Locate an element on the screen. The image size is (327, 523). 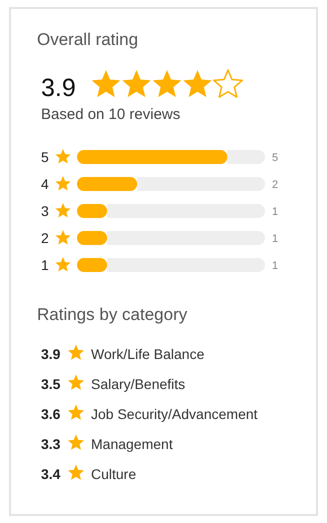
chart-subtitle: Based on 10 reviews is located at coordinates (110, 114).